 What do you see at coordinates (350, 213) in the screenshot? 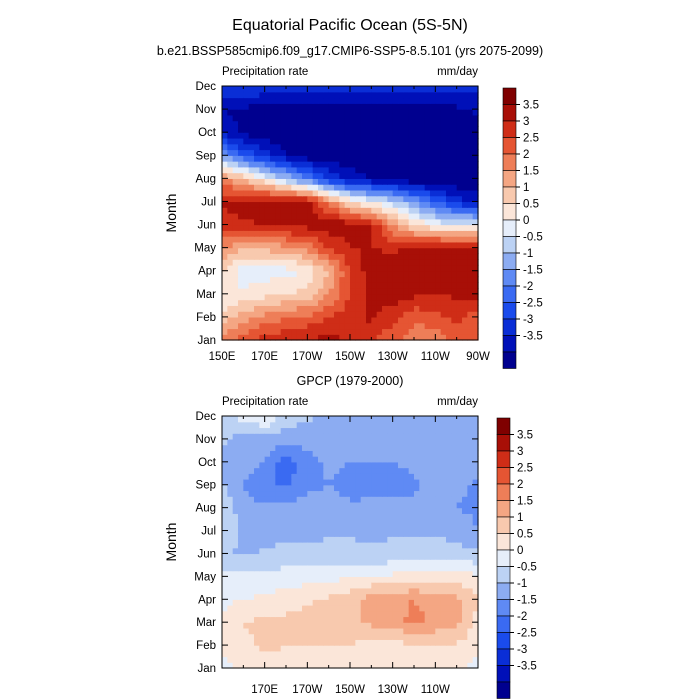
I see `heatmap-cells` at bounding box center [350, 213].